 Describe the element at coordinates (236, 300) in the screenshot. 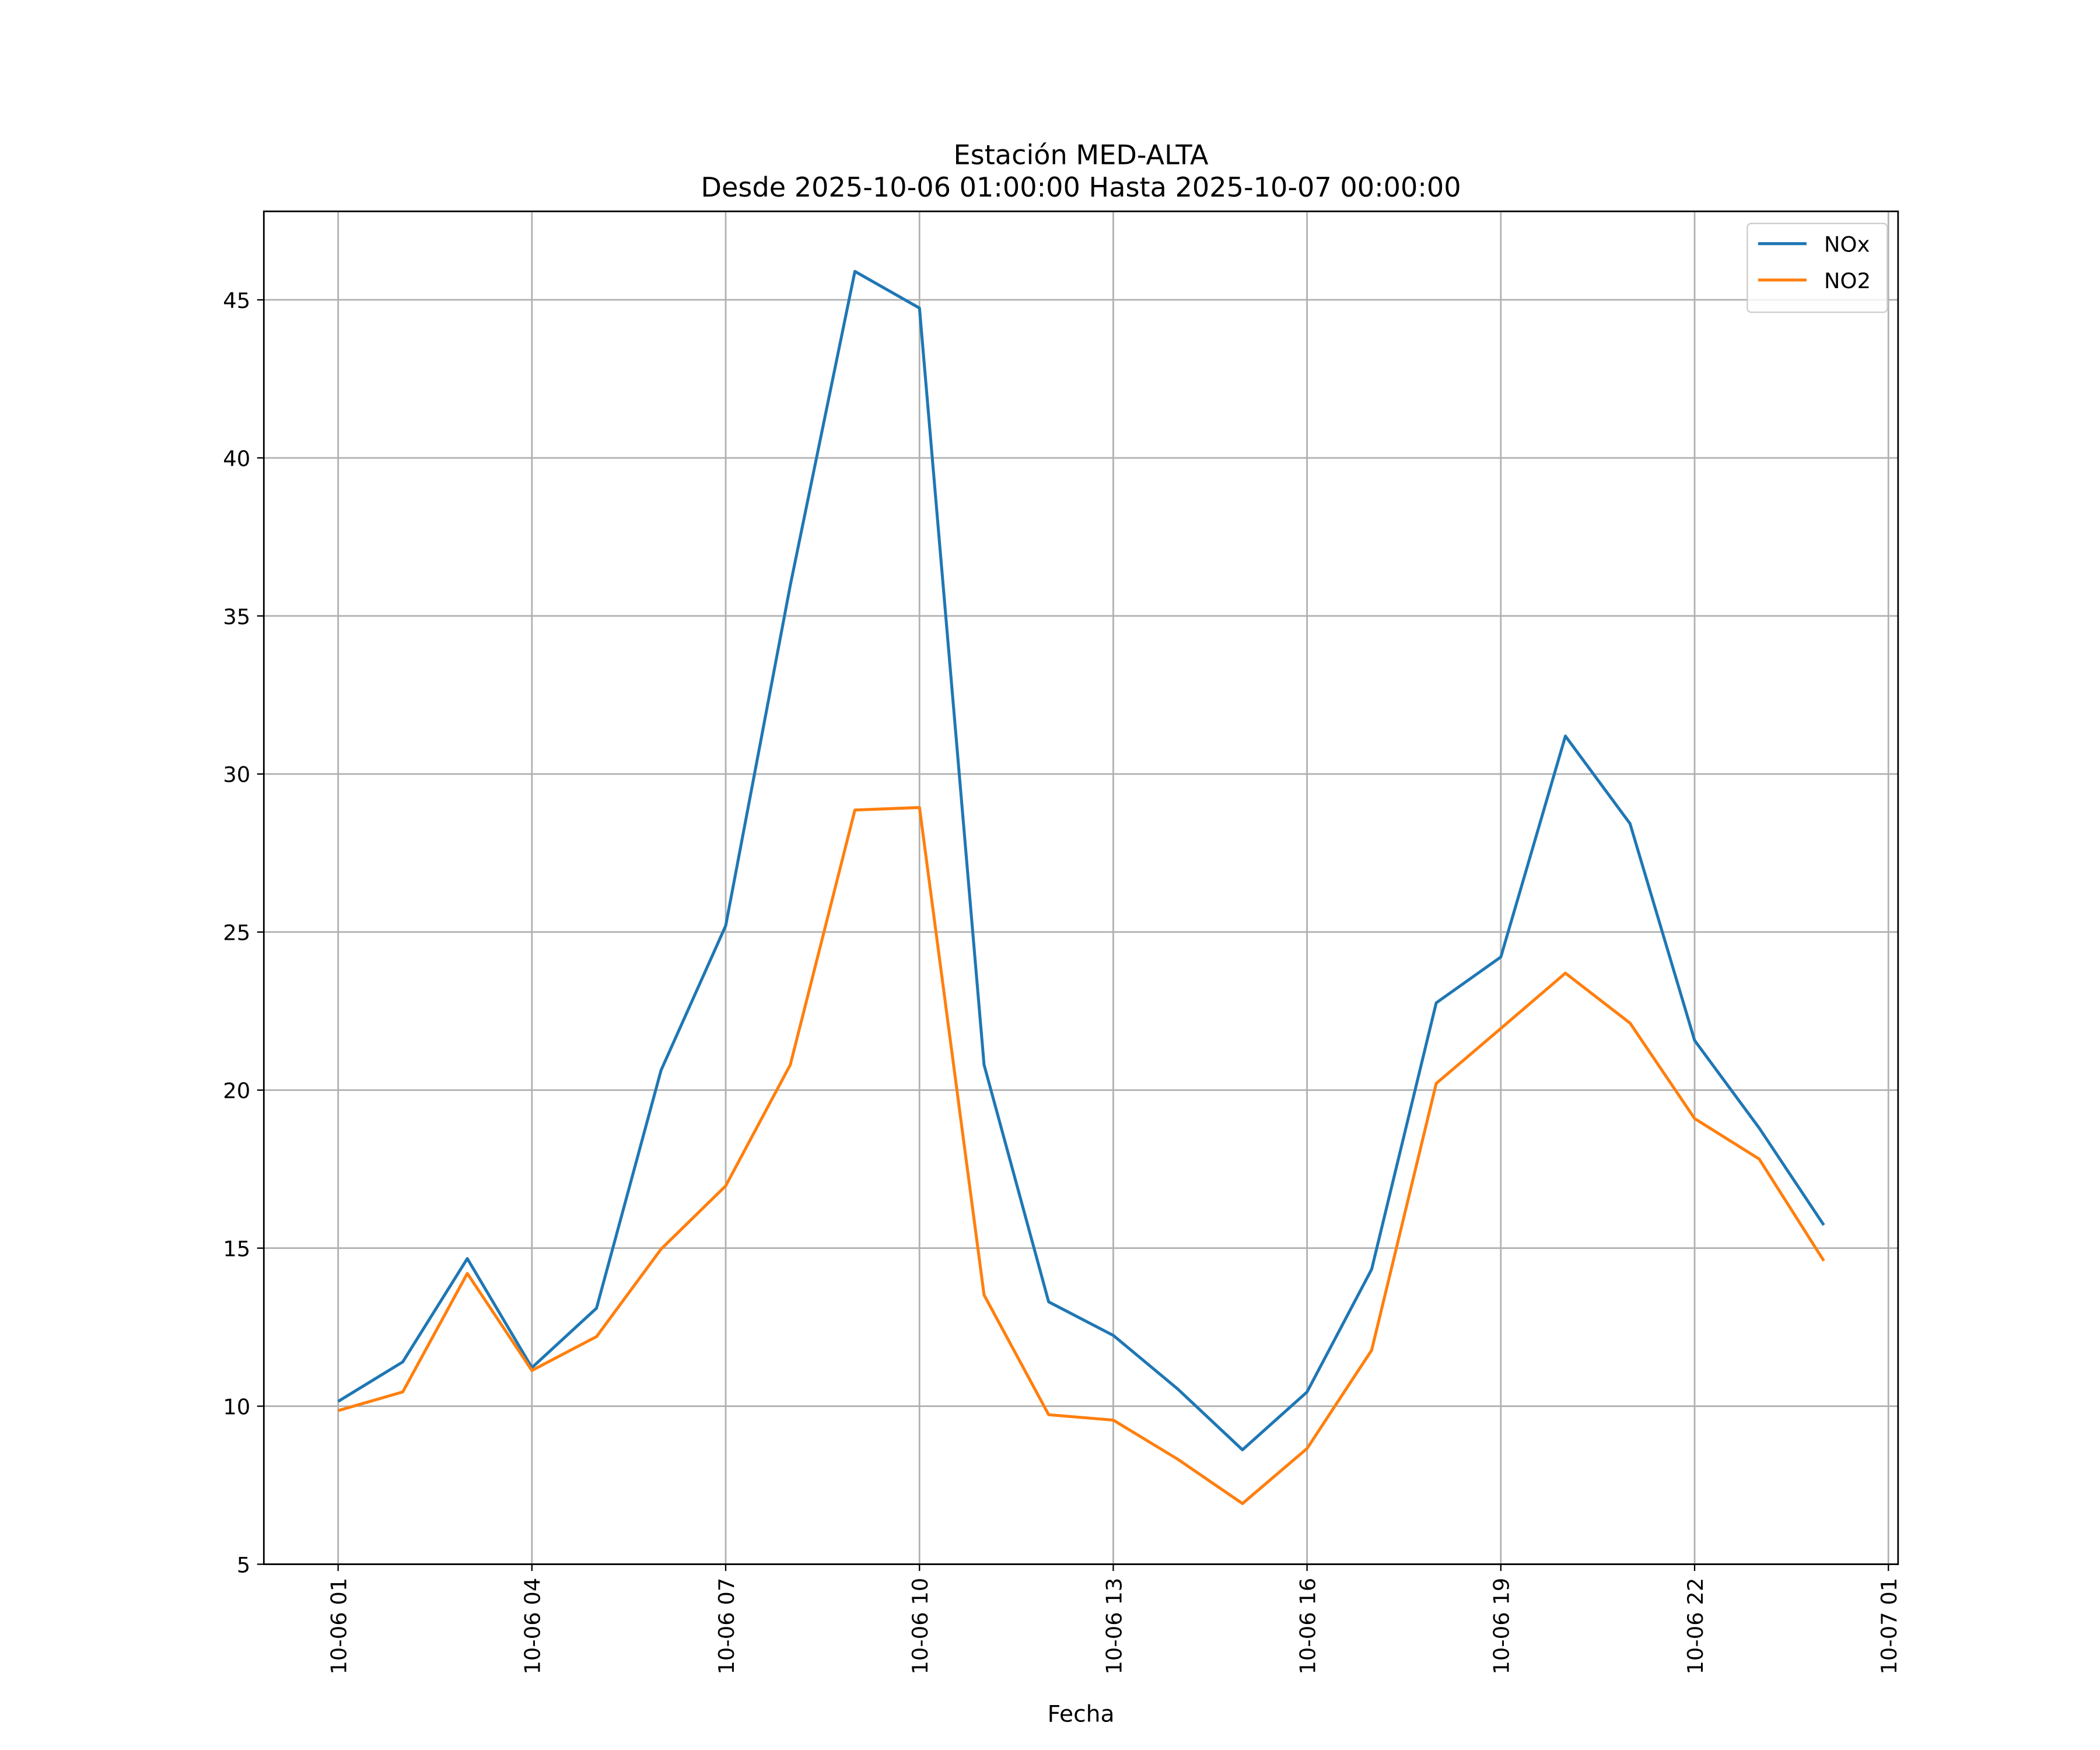

I see `y-tick-label: 45` at that location.